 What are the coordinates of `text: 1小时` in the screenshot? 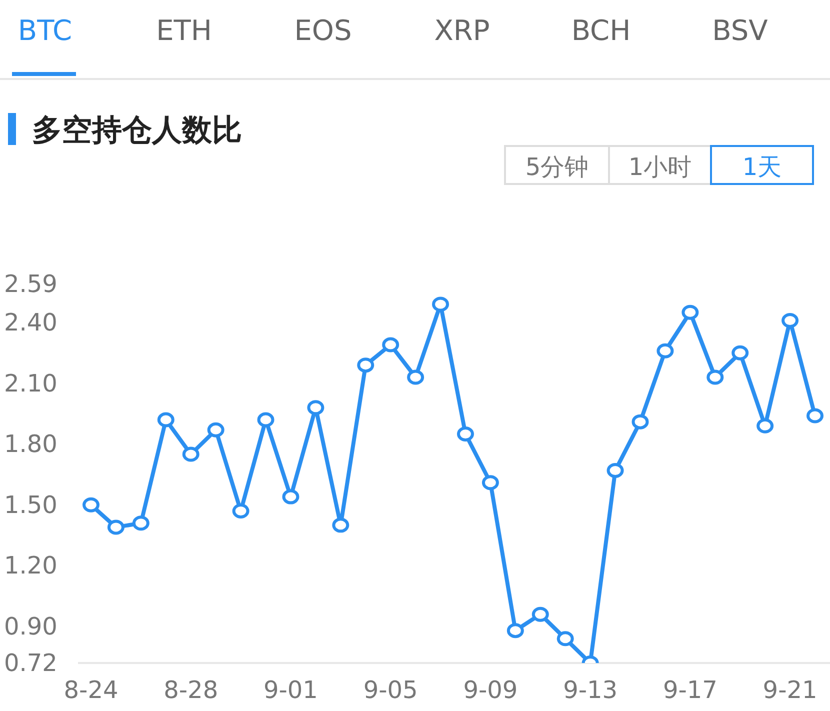 It's located at (660, 165).